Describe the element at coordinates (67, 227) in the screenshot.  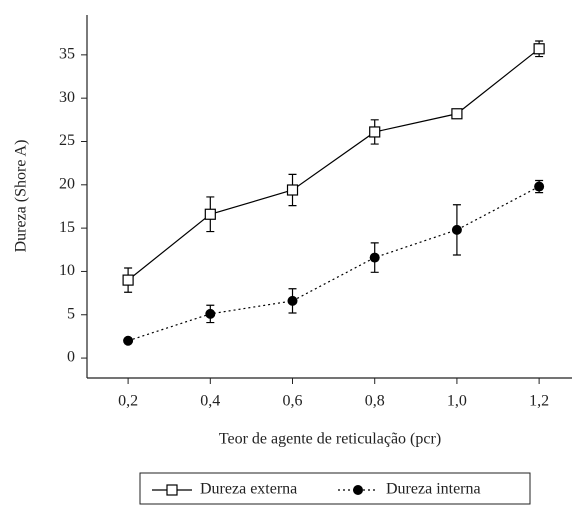
I see `y-tick-label: 15` at that location.